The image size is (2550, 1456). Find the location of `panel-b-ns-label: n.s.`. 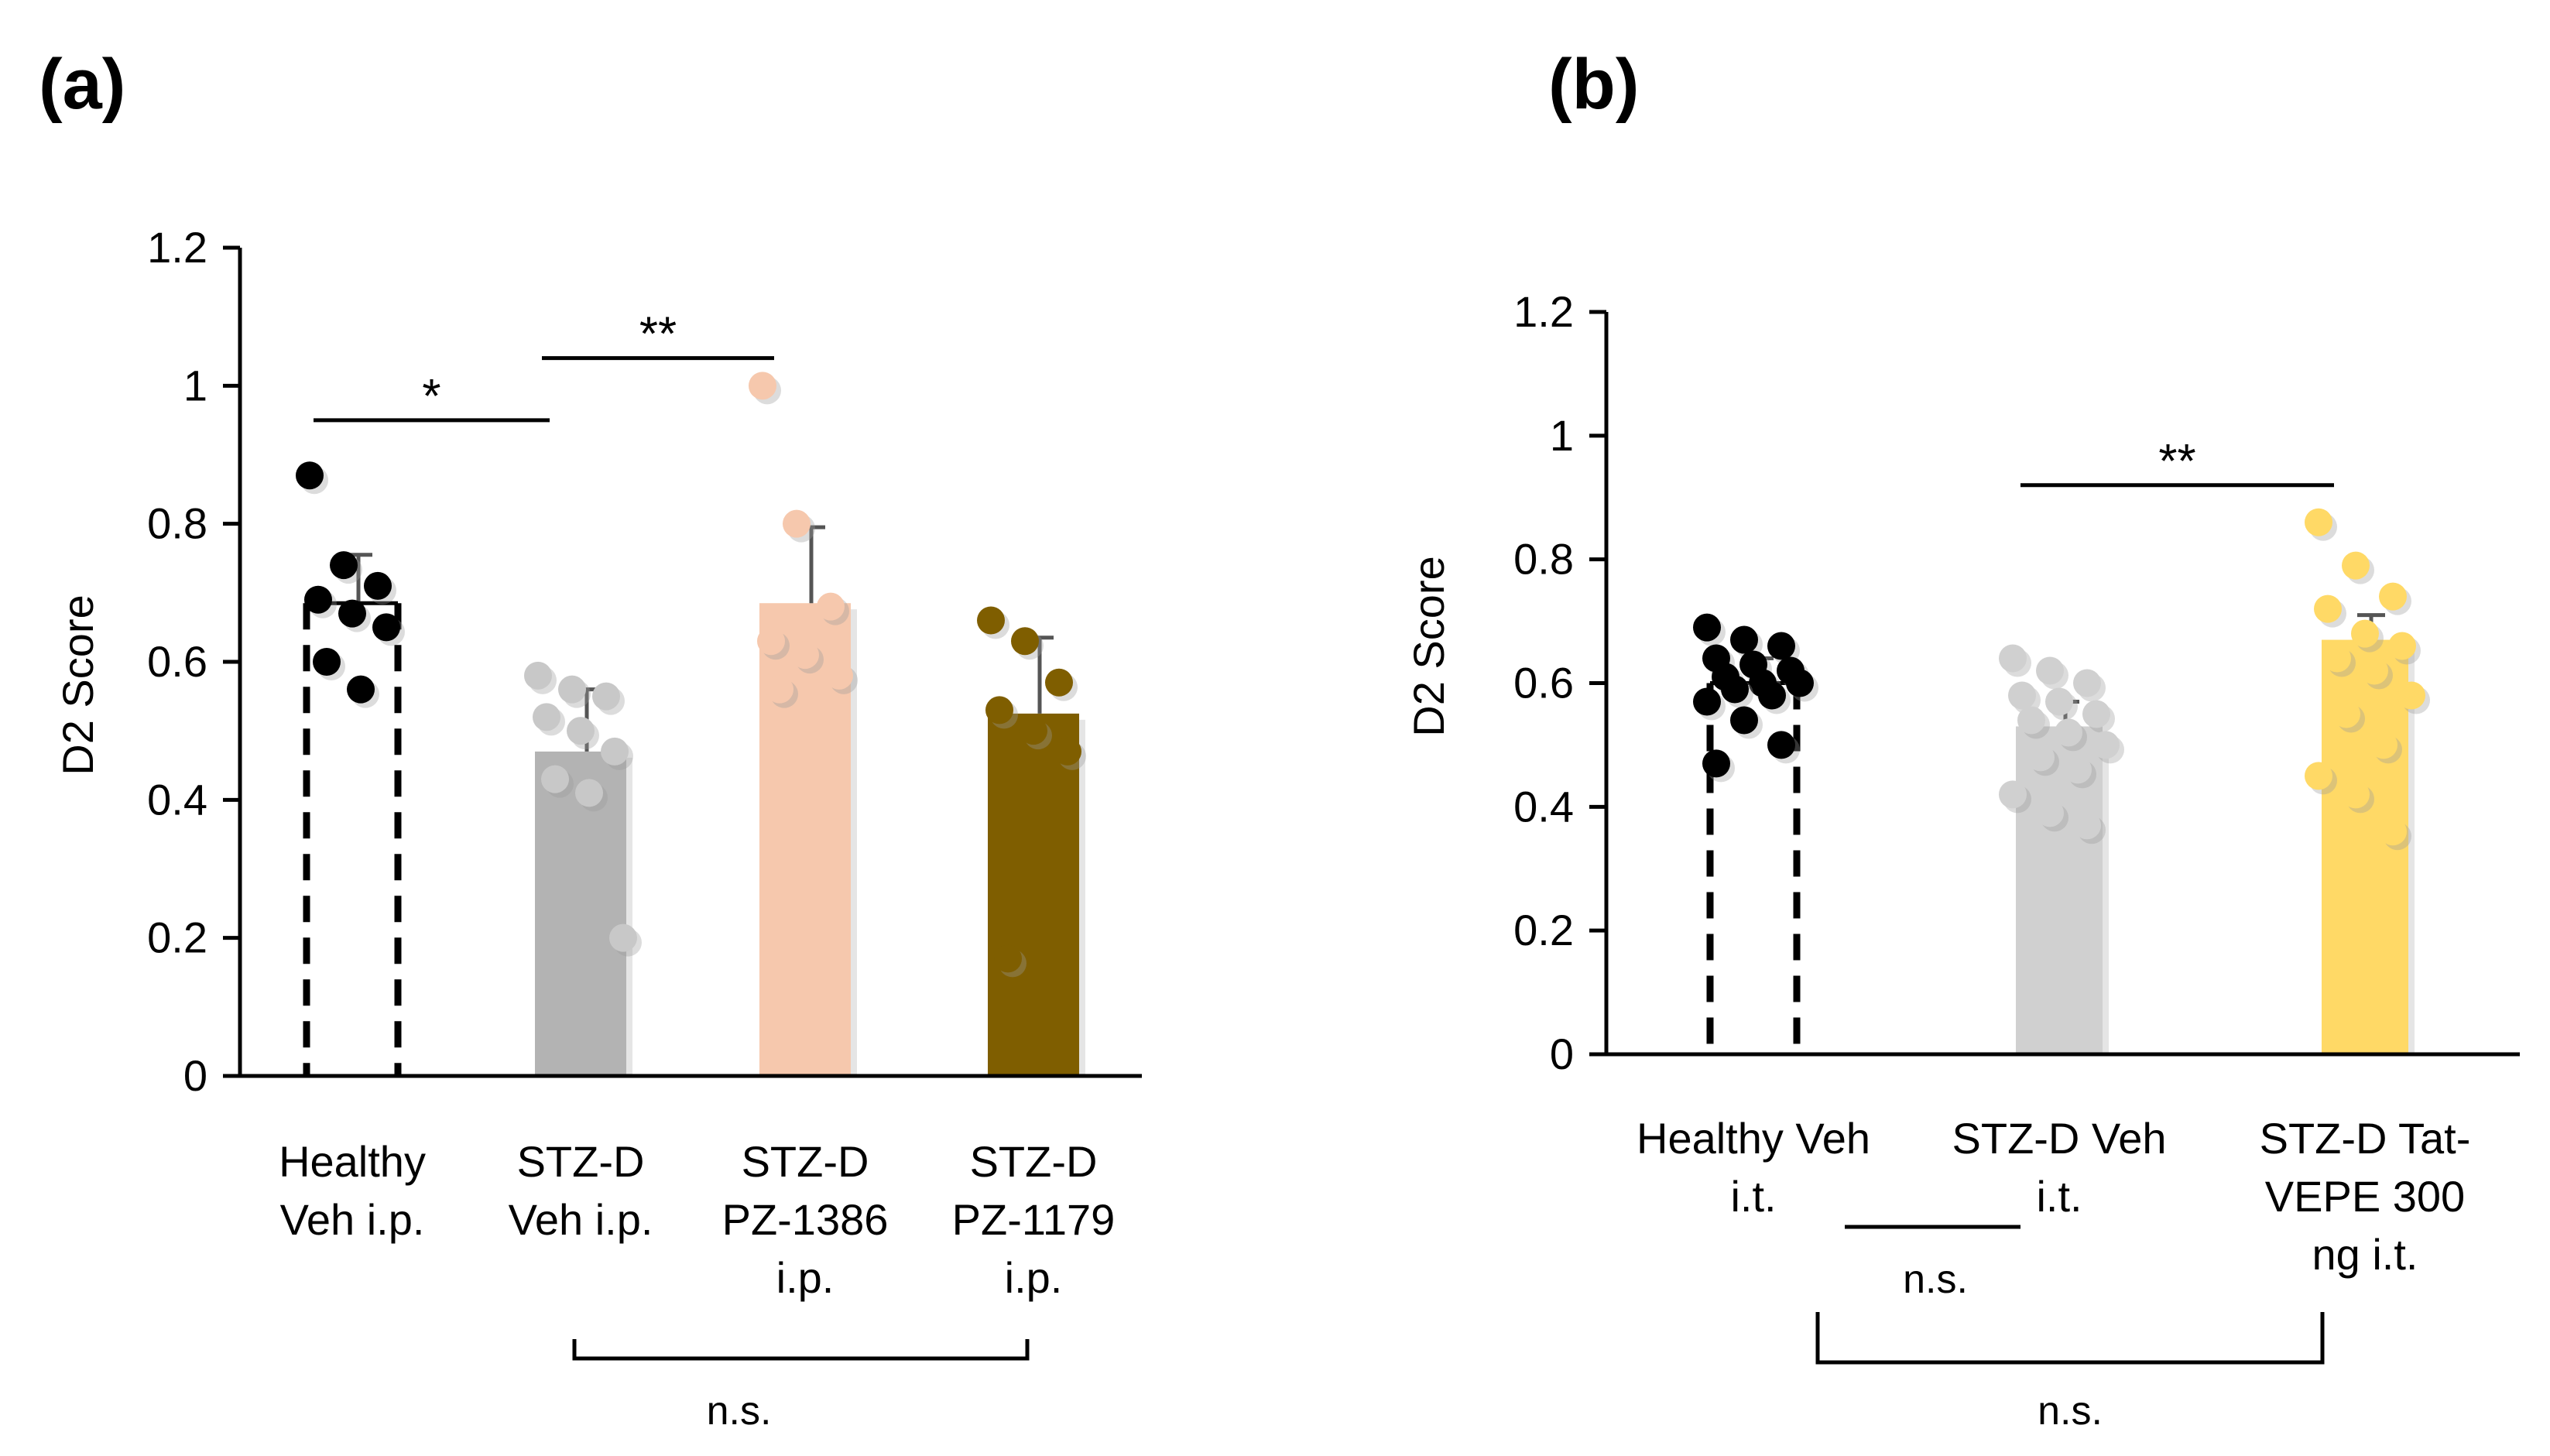

panel-b-ns-label: n.s. is located at coordinates (2070, 1411).